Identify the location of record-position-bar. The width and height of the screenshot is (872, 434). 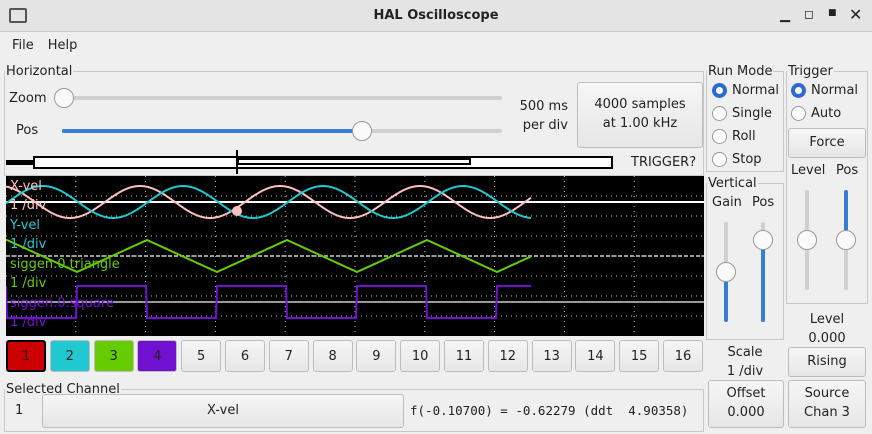
(311, 162).